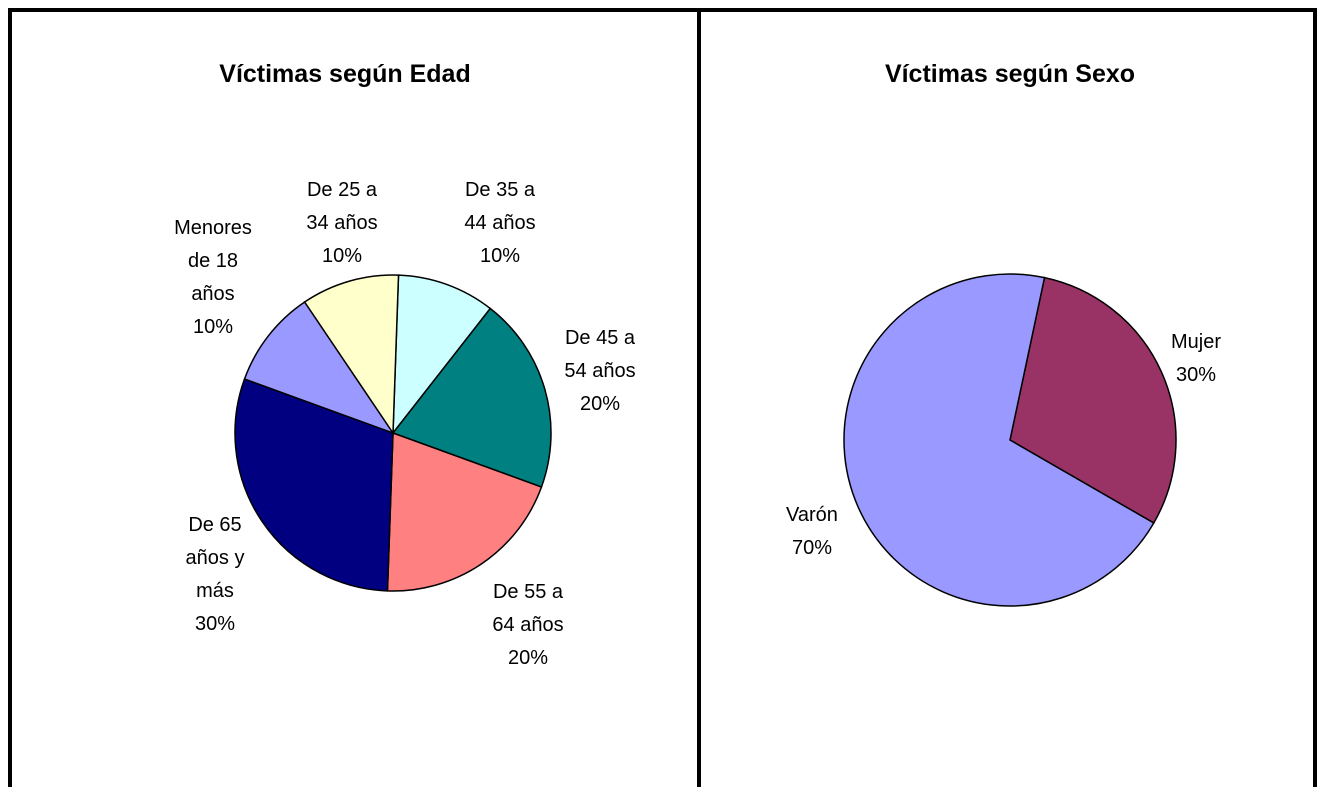 The image size is (1324, 787). What do you see at coordinates (812, 548) in the screenshot?
I see `slice-value: 70%` at bounding box center [812, 548].